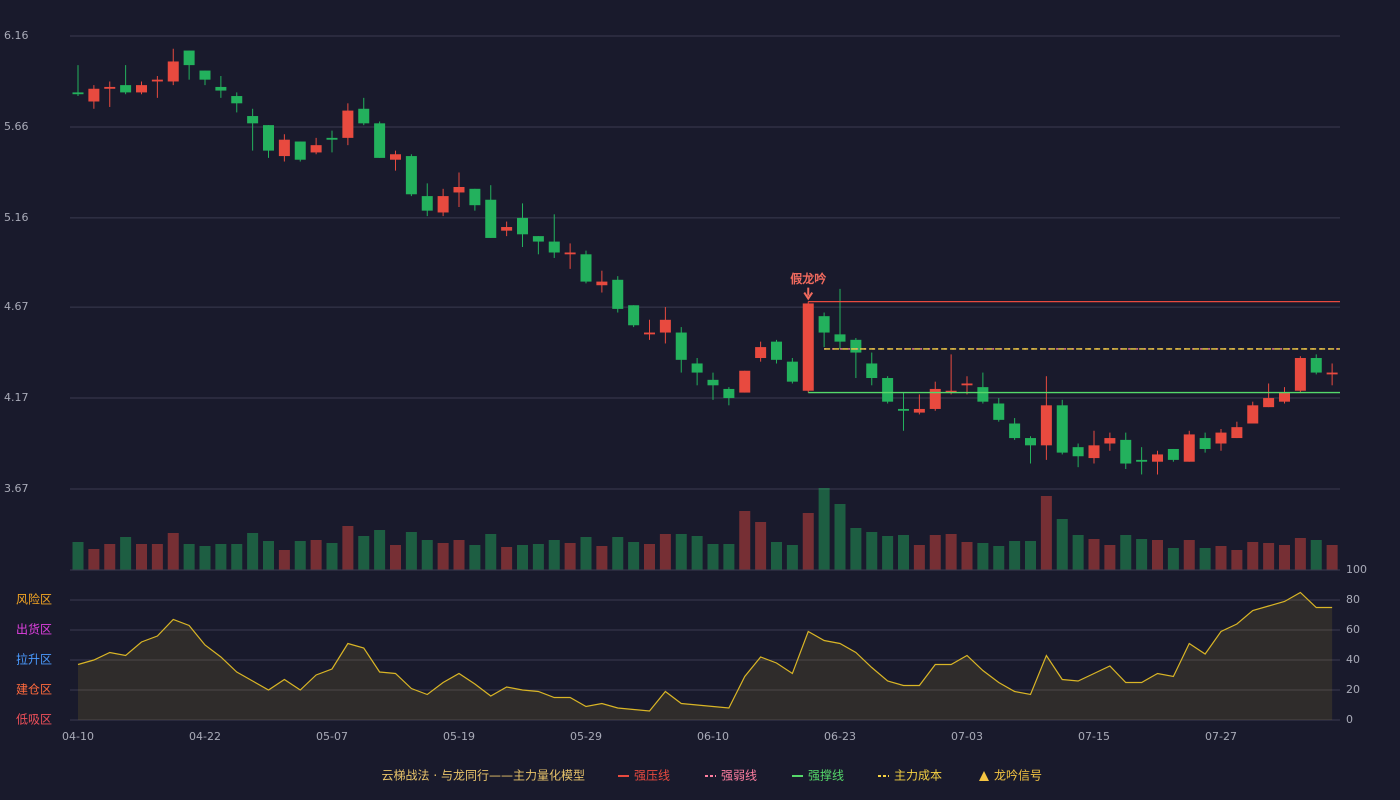 Image resolution: width=1400 pixels, height=800 pixels. Describe the element at coordinates (984, 776) in the screenshot. I see `legend-swatch` at that location.